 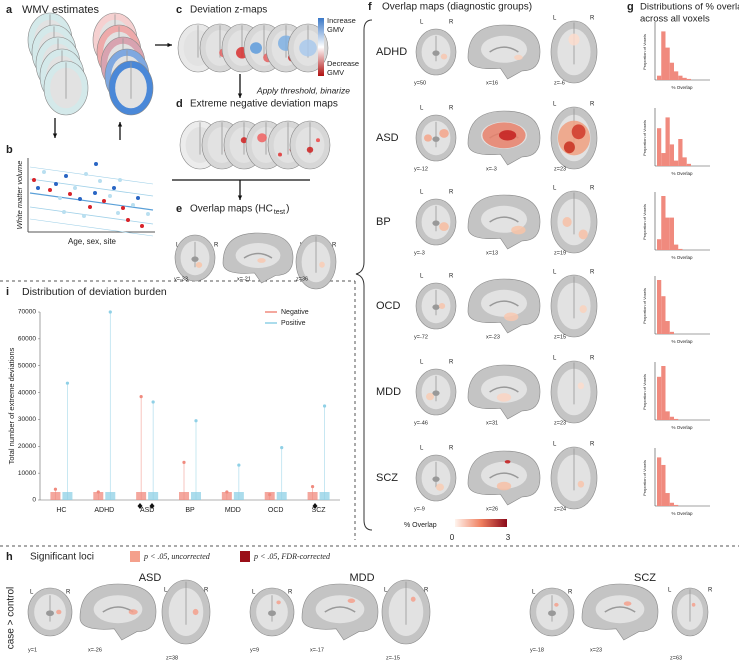 I want to click on slice-label: x=-17, so click(x=317, y=650).